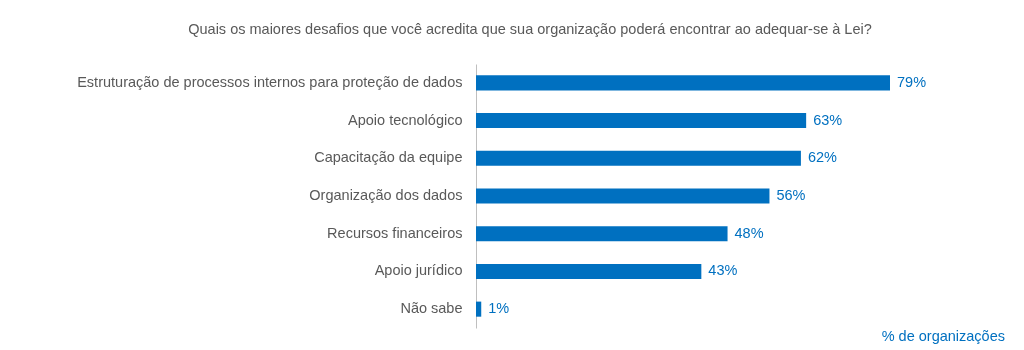 The width and height of the screenshot is (1024, 350). I want to click on data-label: 79%, so click(912, 81).